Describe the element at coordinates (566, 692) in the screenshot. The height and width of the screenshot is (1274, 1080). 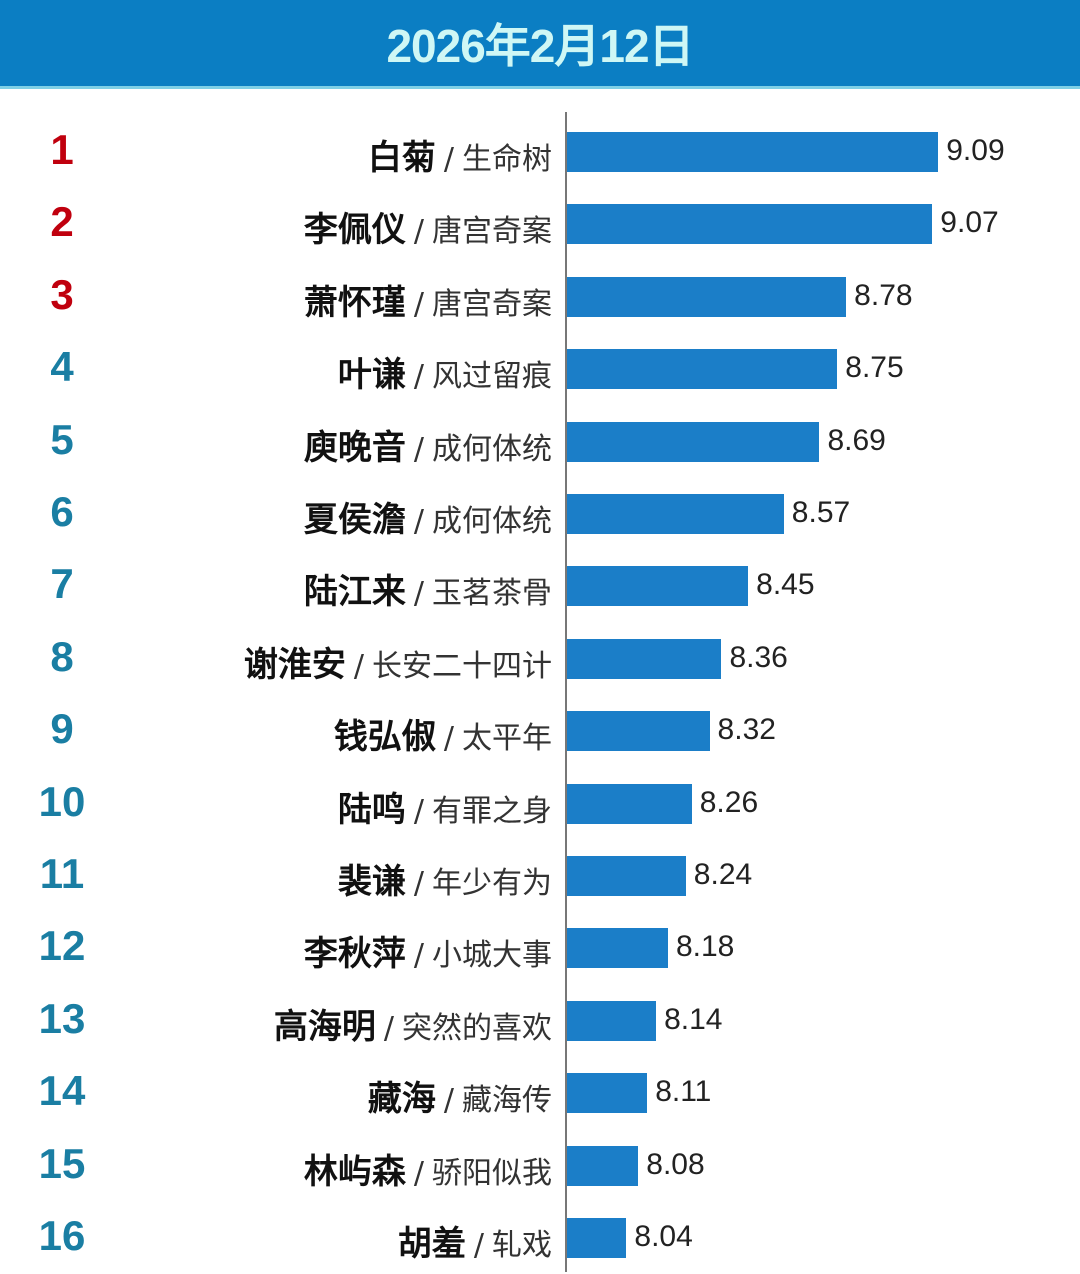
I see `y-axis-line` at that location.